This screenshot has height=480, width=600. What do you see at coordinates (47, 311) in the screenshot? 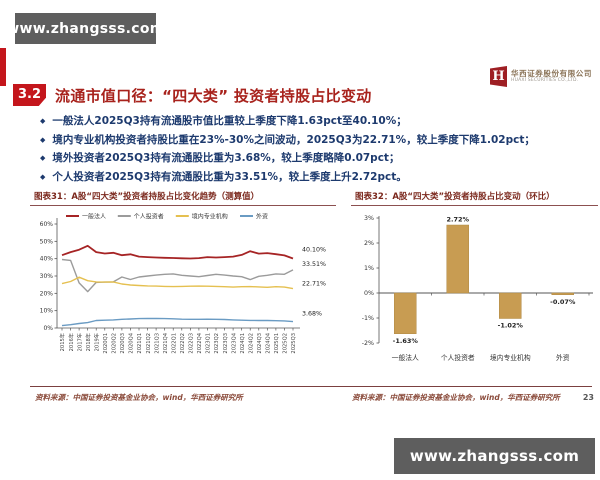
I see `svg-text: 10%` at bounding box center [47, 311].